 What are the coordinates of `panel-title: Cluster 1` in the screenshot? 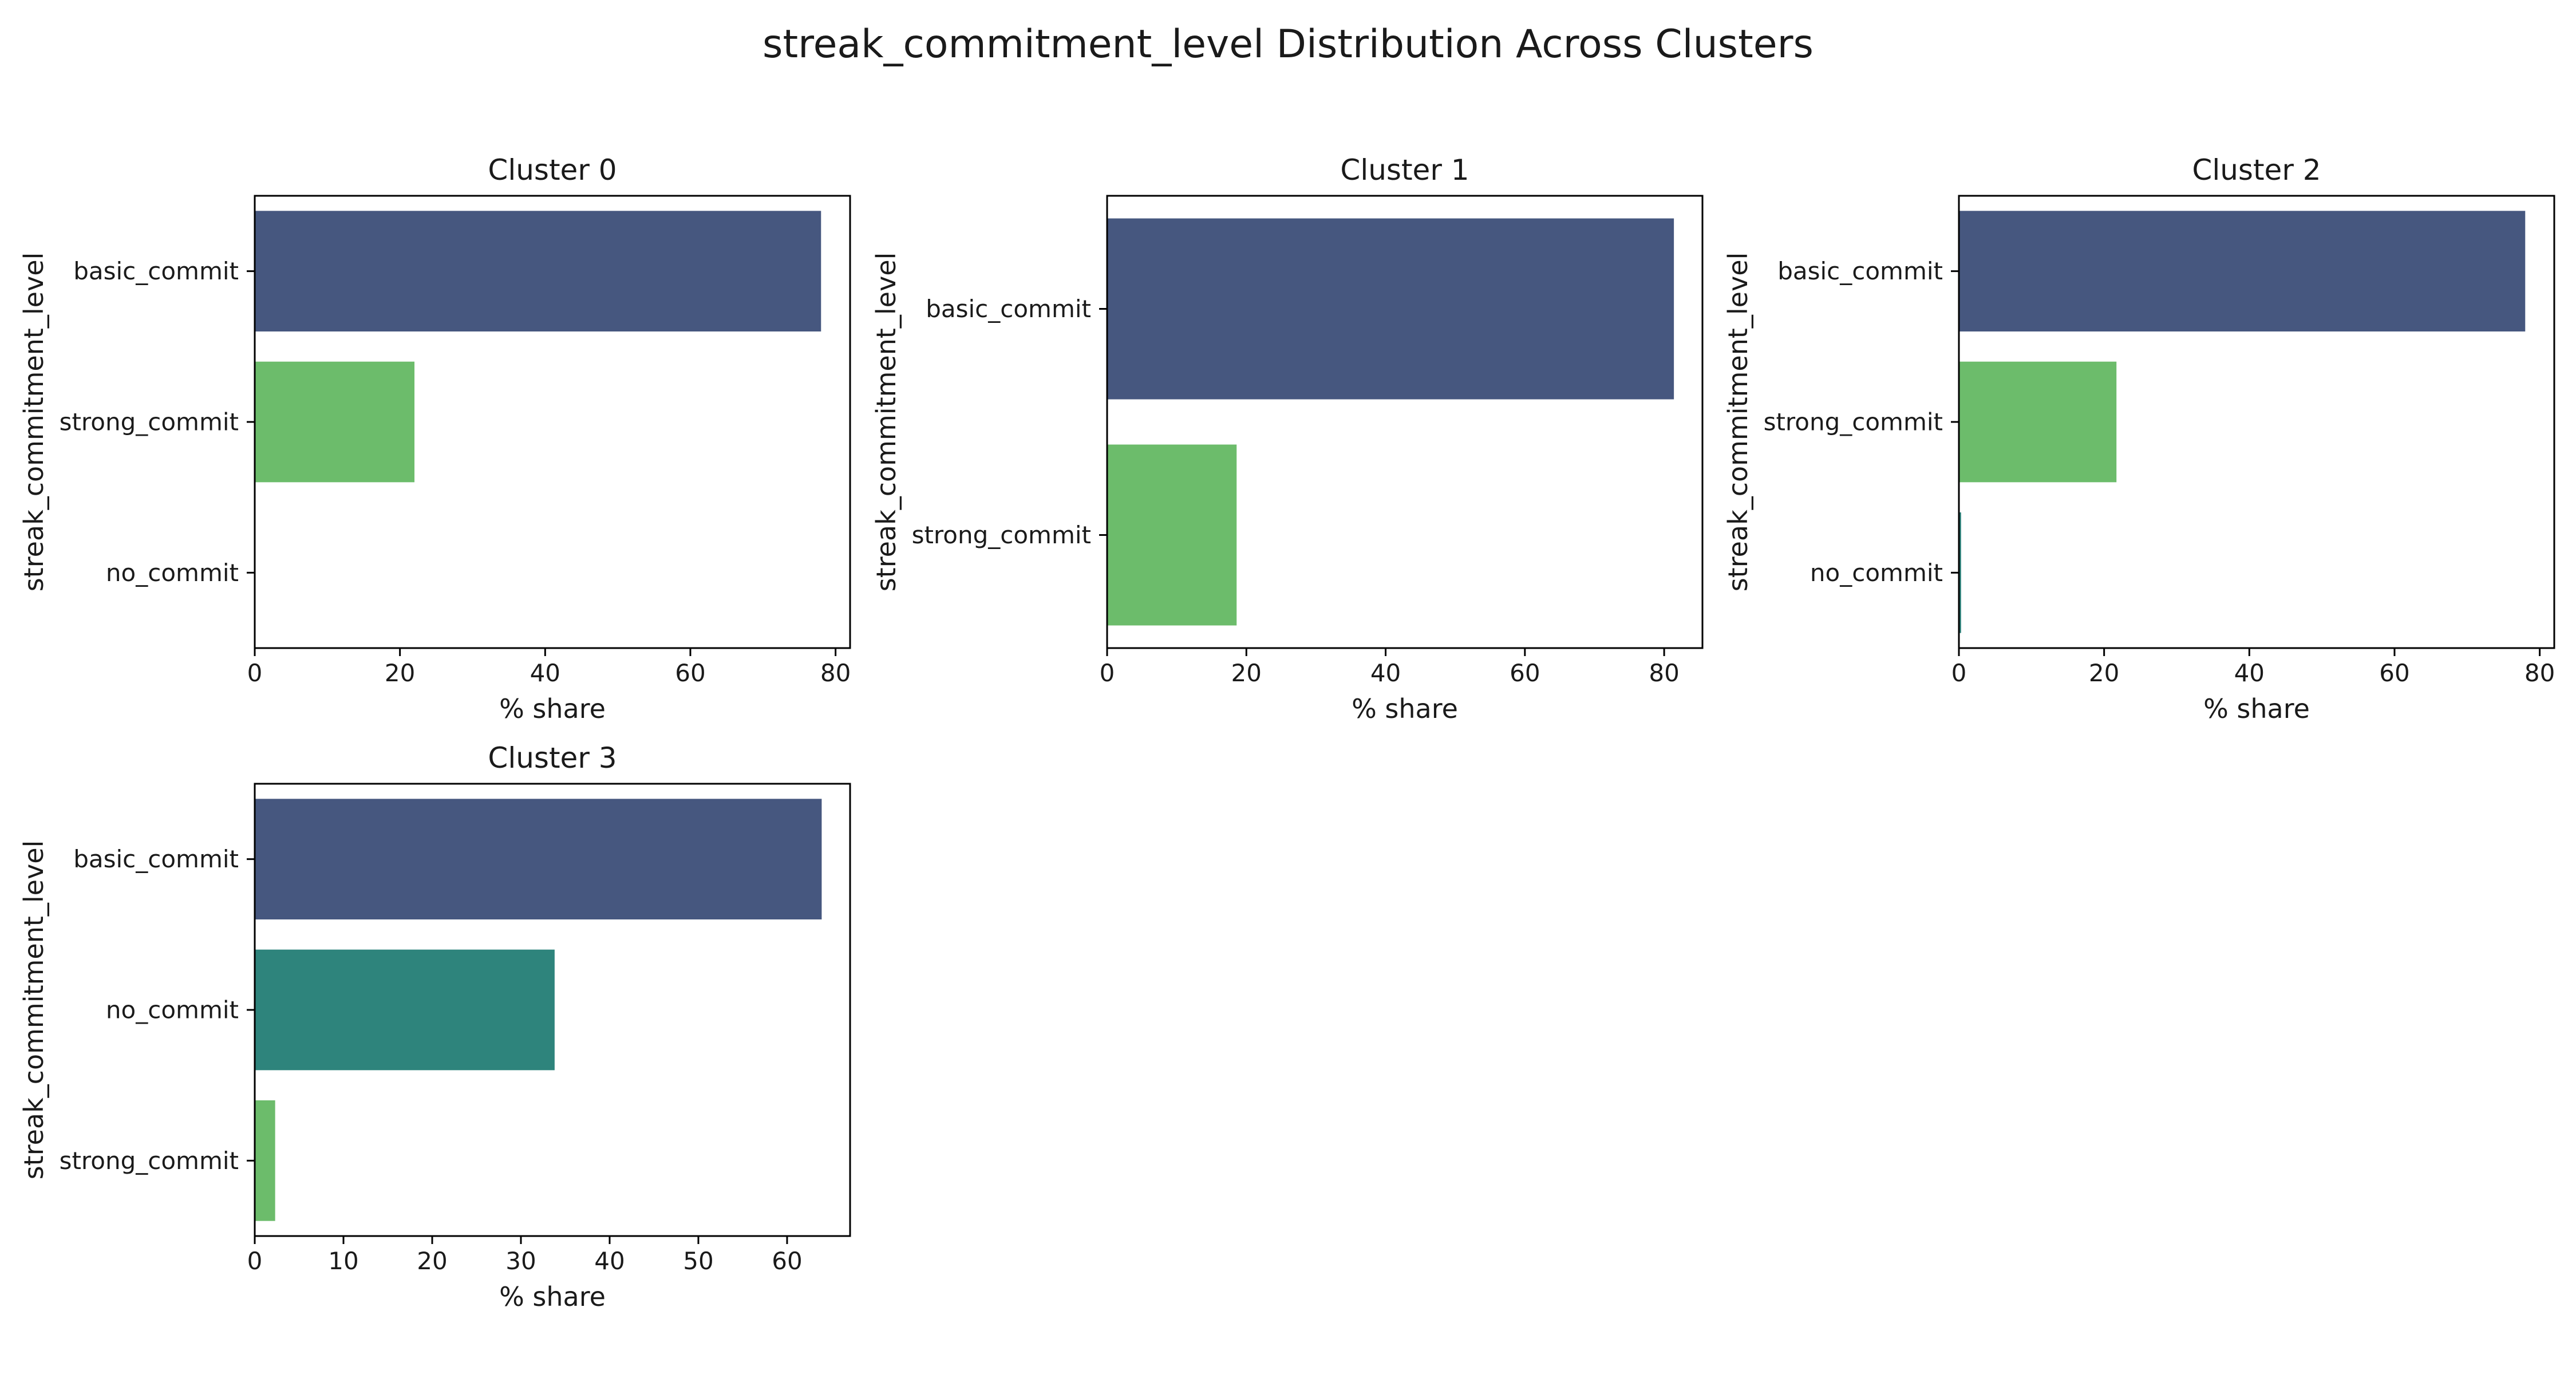 It's located at (1404, 170).